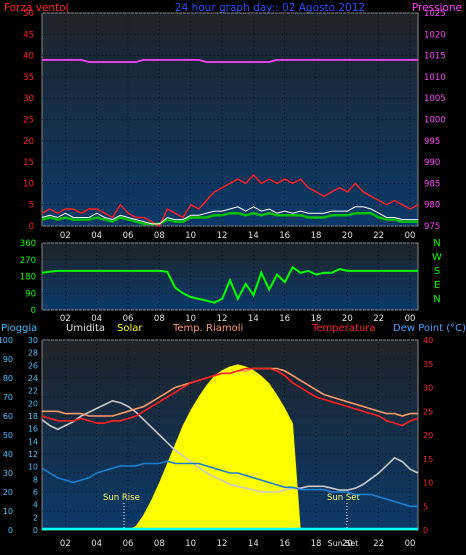 Image resolution: width=466 pixels, height=555 pixels. What do you see at coordinates (428, 388) in the screenshot?
I see `y-tick-temp: 30` at bounding box center [428, 388].